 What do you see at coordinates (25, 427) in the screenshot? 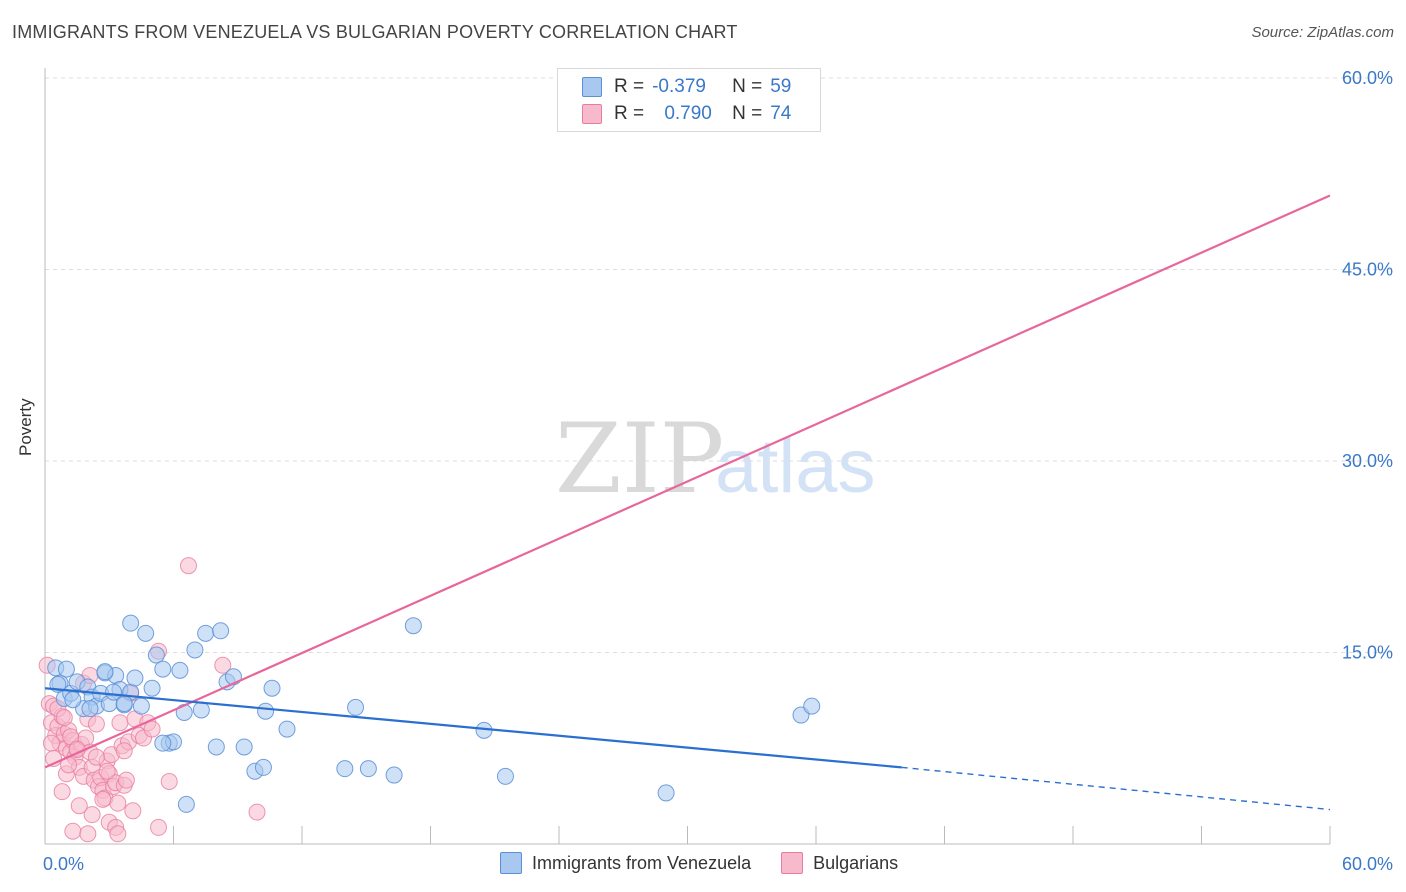
I see `y-axis-label: Poverty` at bounding box center [25, 427].